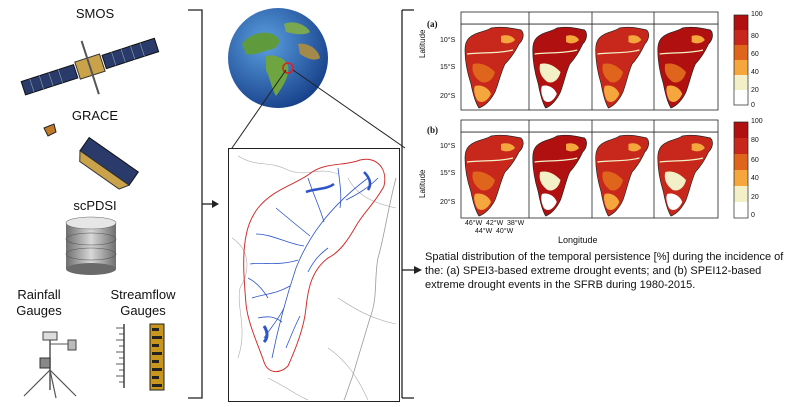 The image size is (800, 407). I want to click on persistence-map-a-e3, so click(622, 67).